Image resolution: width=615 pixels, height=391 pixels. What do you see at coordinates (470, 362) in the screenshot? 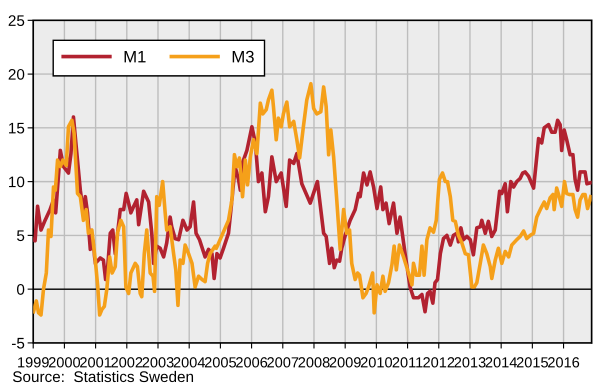
I see `x-tick-label: 2013` at bounding box center [470, 362].